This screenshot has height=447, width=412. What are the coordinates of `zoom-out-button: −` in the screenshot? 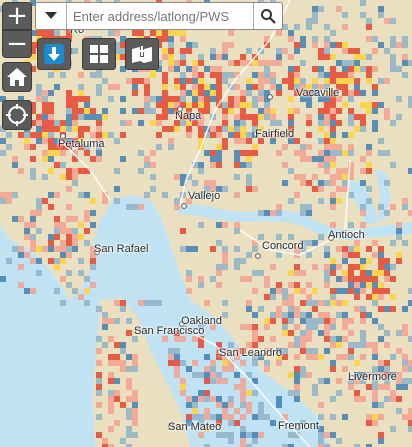 It's located at (17, 44).